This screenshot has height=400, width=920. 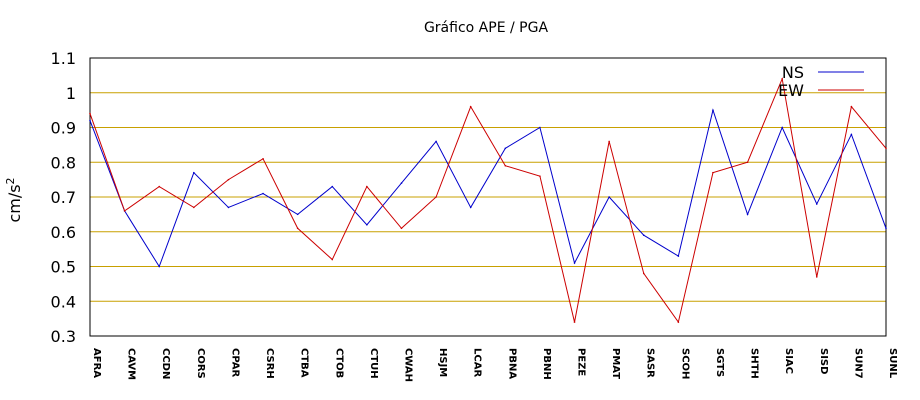 What do you see at coordinates (269, 363) in the screenshot?
I see `x-tick-label: CSRH` at bounding box center [269, 363].